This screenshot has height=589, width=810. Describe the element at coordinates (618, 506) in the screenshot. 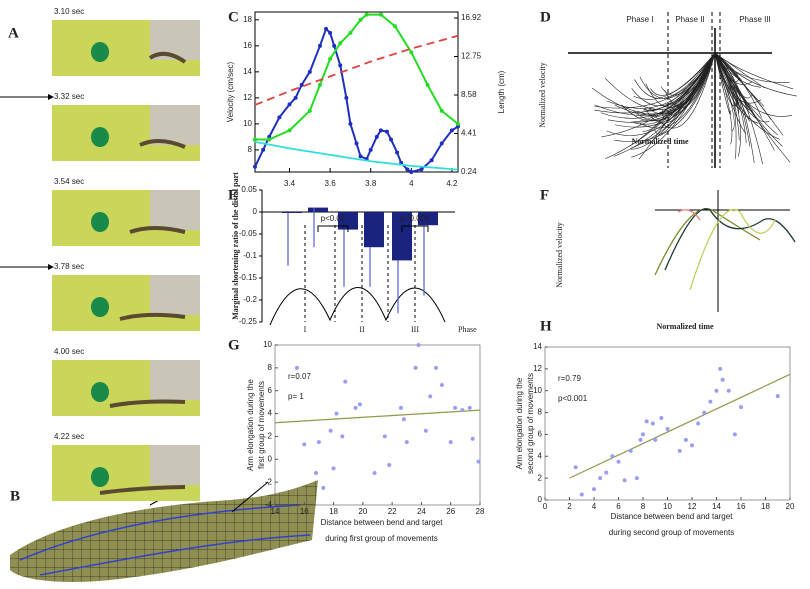

I see `x-tick-label: 6` at that location.